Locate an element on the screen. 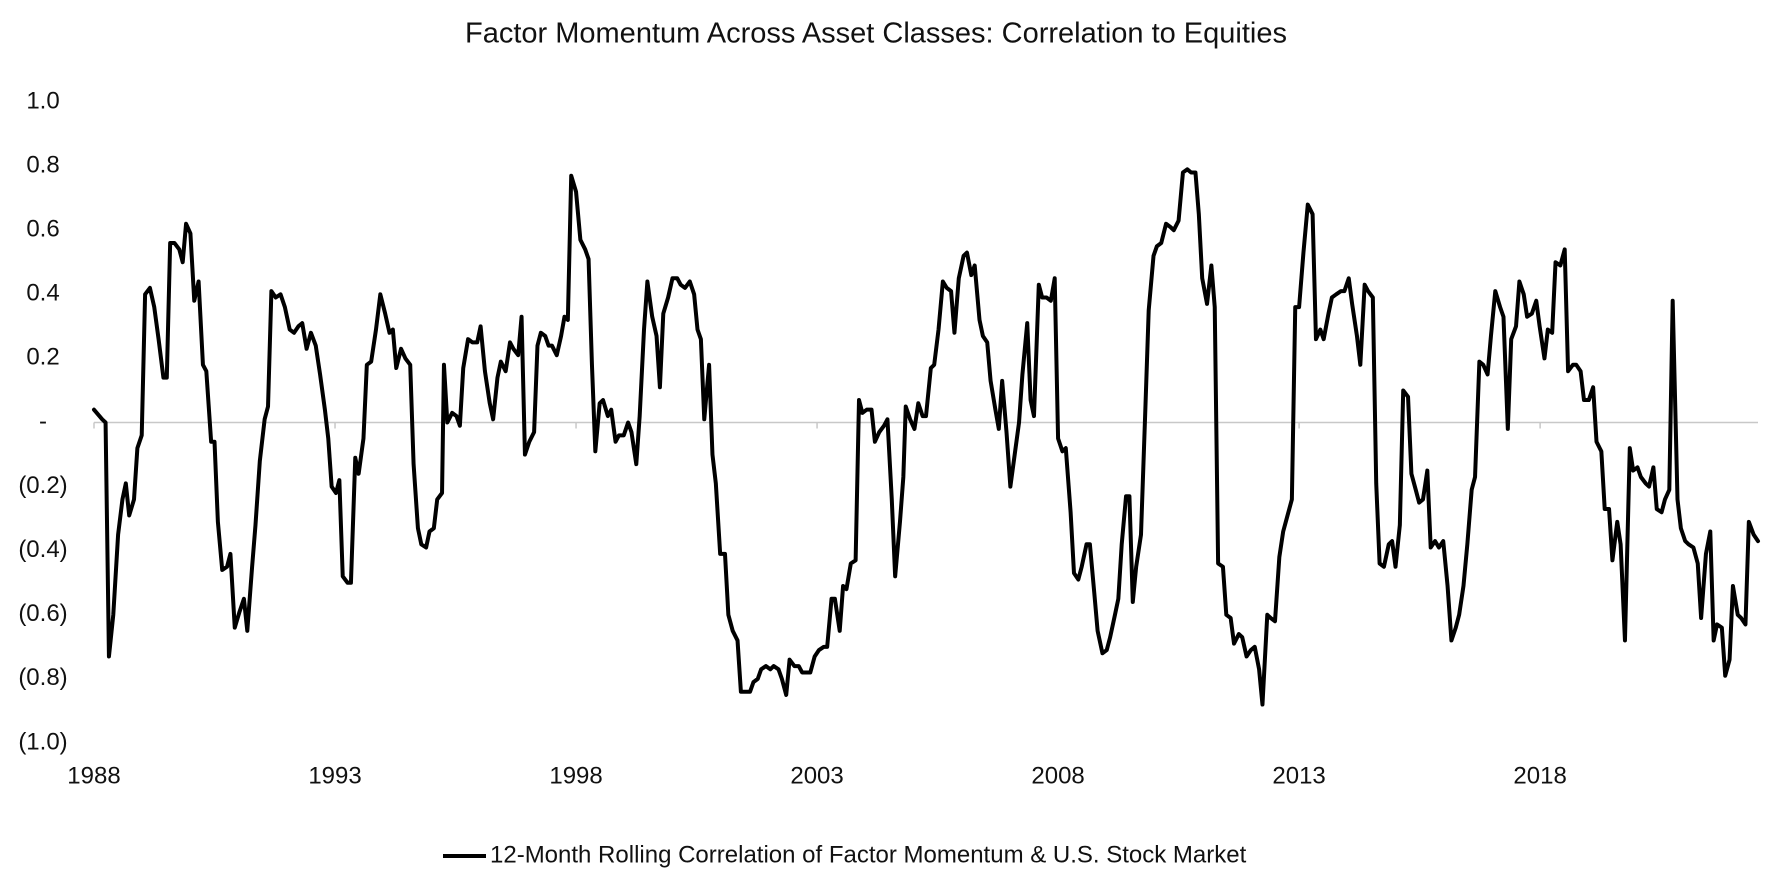 Image resolution: width=1773 pixels, height=886 pixels. y-tick-label: (1.0) is located at coordinates (42, 741).